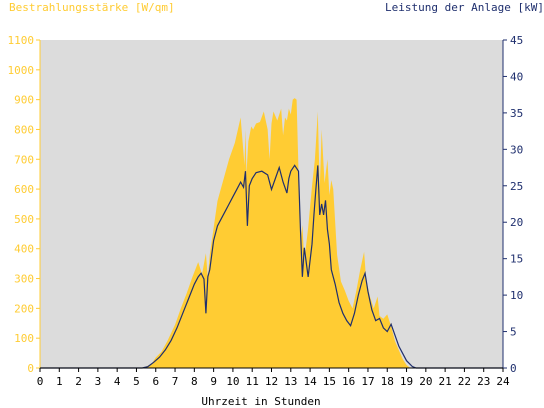 This screenshot has width=544, height=408. I want to click on x-tick-label: 18, so click(387, 381).